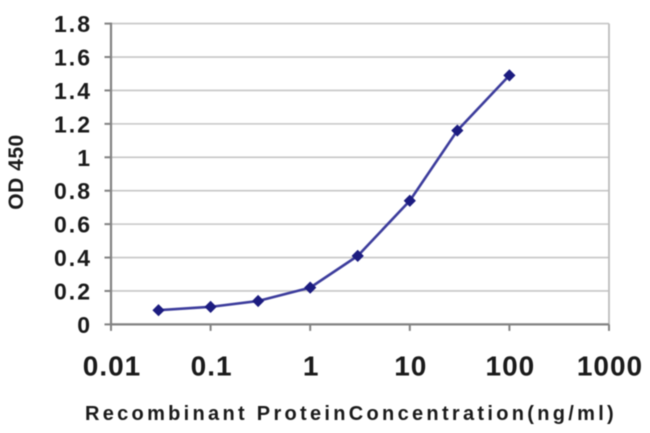 The height and width of the screenshot is (433, 650). Describe the element at coordinates (511, 365) in the screenshot. I see `x-tick-label: 100` at that location.